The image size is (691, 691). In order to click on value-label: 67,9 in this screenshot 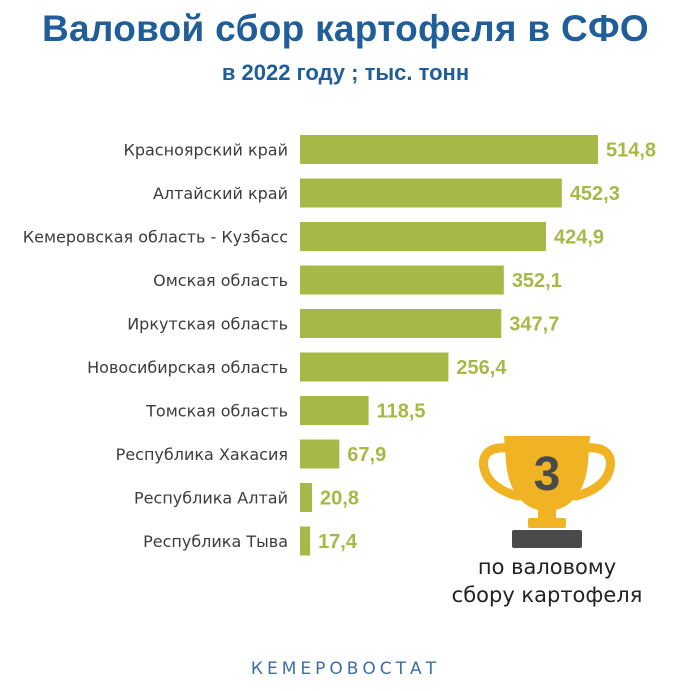, I will do `click(366, 455)`.